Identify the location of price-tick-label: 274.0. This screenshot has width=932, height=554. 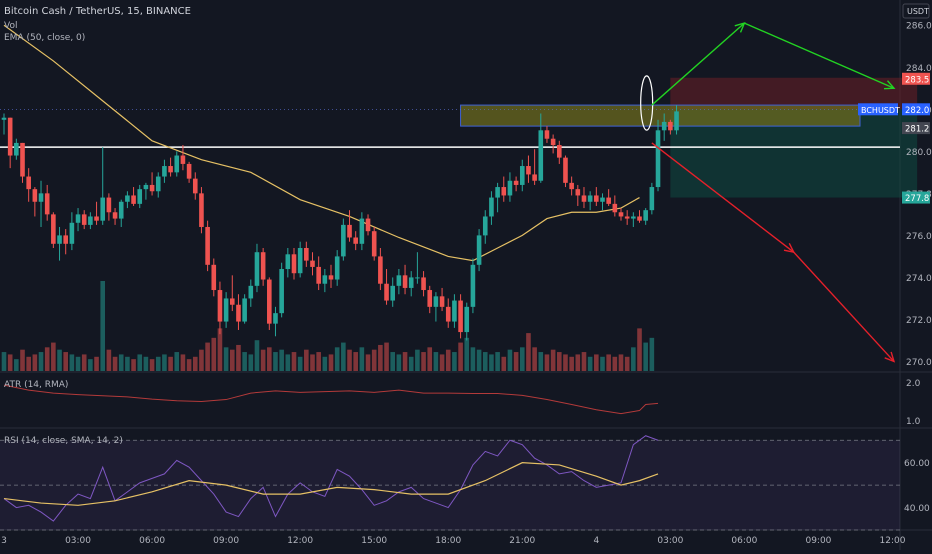
(919, 279).